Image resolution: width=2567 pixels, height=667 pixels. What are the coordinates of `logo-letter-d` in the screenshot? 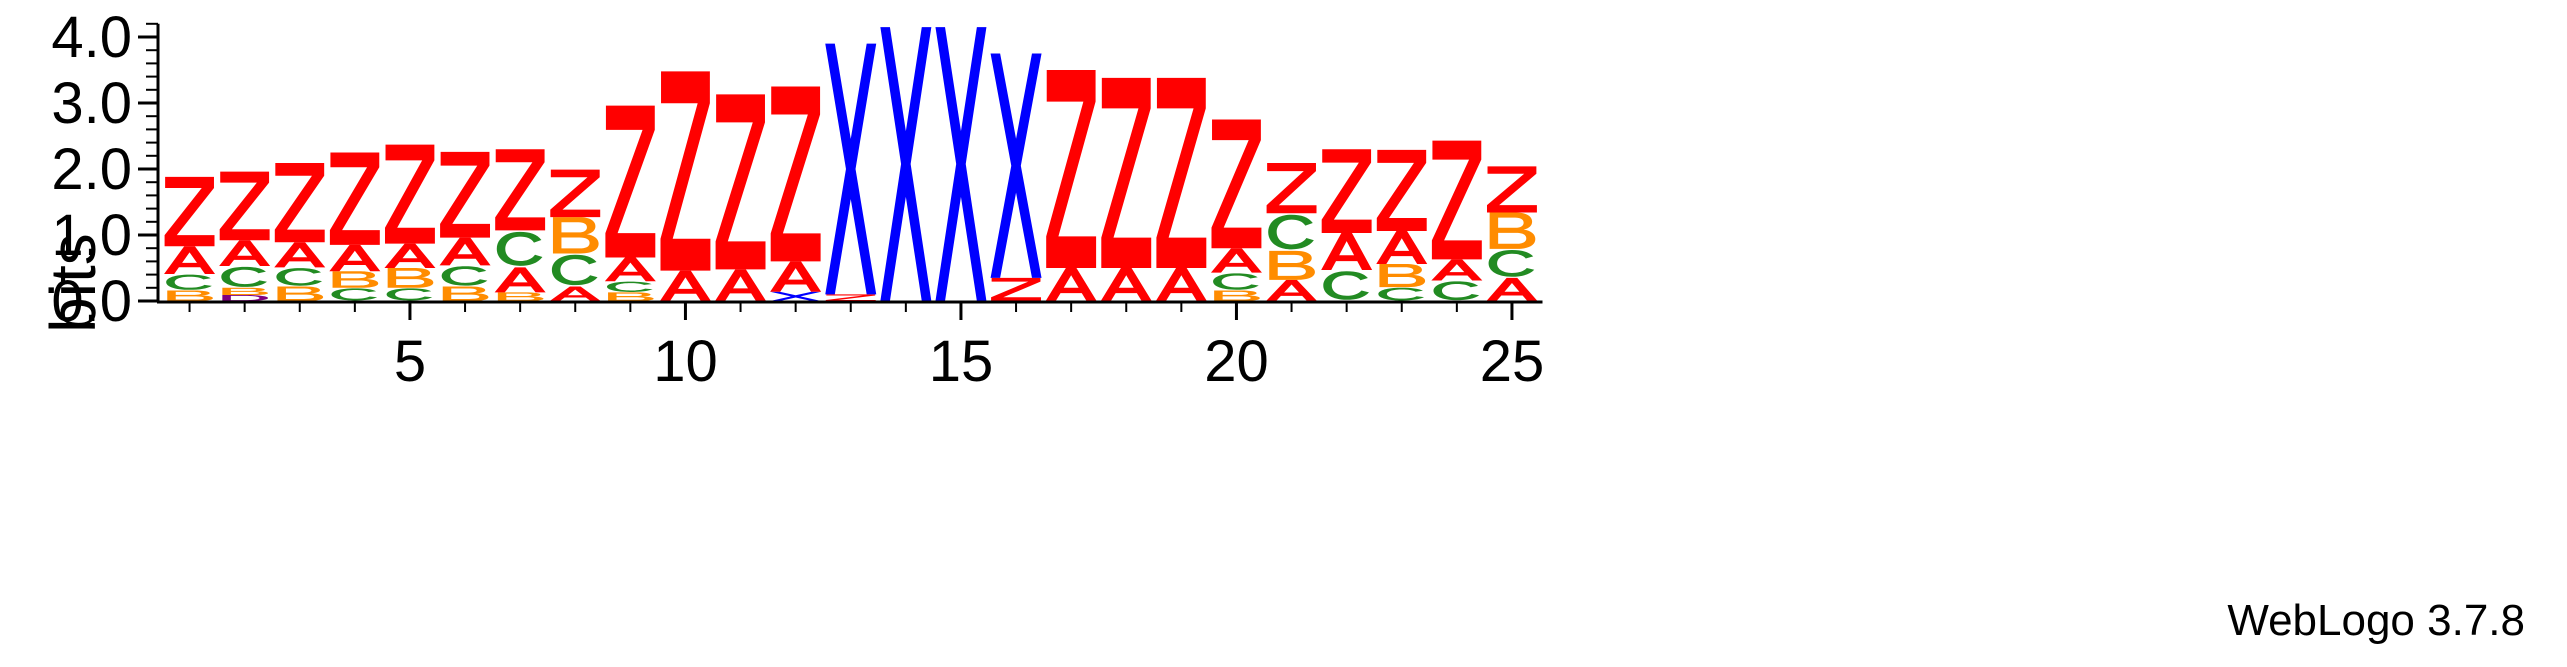 It's located at (245, 298).